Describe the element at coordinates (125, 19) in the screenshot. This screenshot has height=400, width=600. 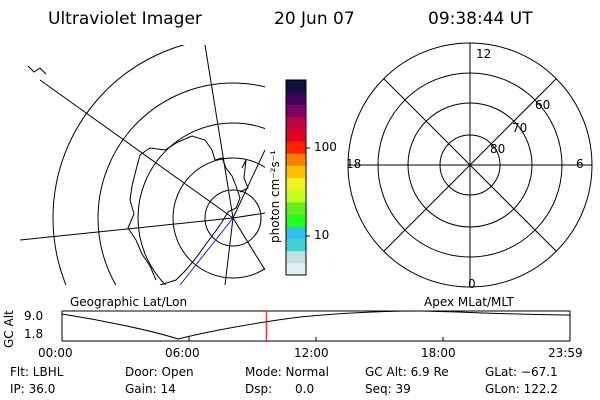
I see `app-title: Ultraviolet Imager` at that location.